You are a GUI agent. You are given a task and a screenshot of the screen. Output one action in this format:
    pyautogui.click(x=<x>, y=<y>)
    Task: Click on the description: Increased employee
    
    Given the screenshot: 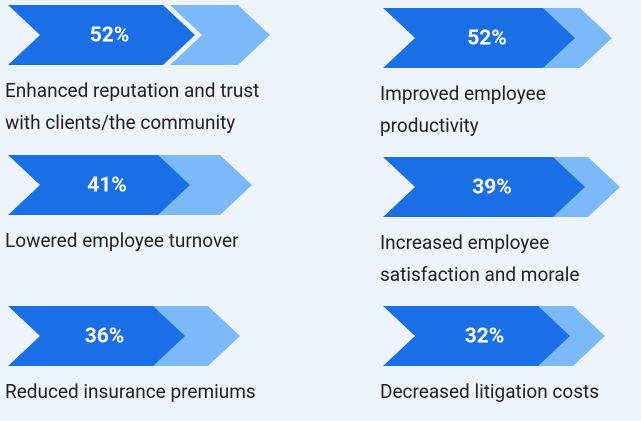 What is the action you would take?
    pyautogui.click(x=464, y=242)
    